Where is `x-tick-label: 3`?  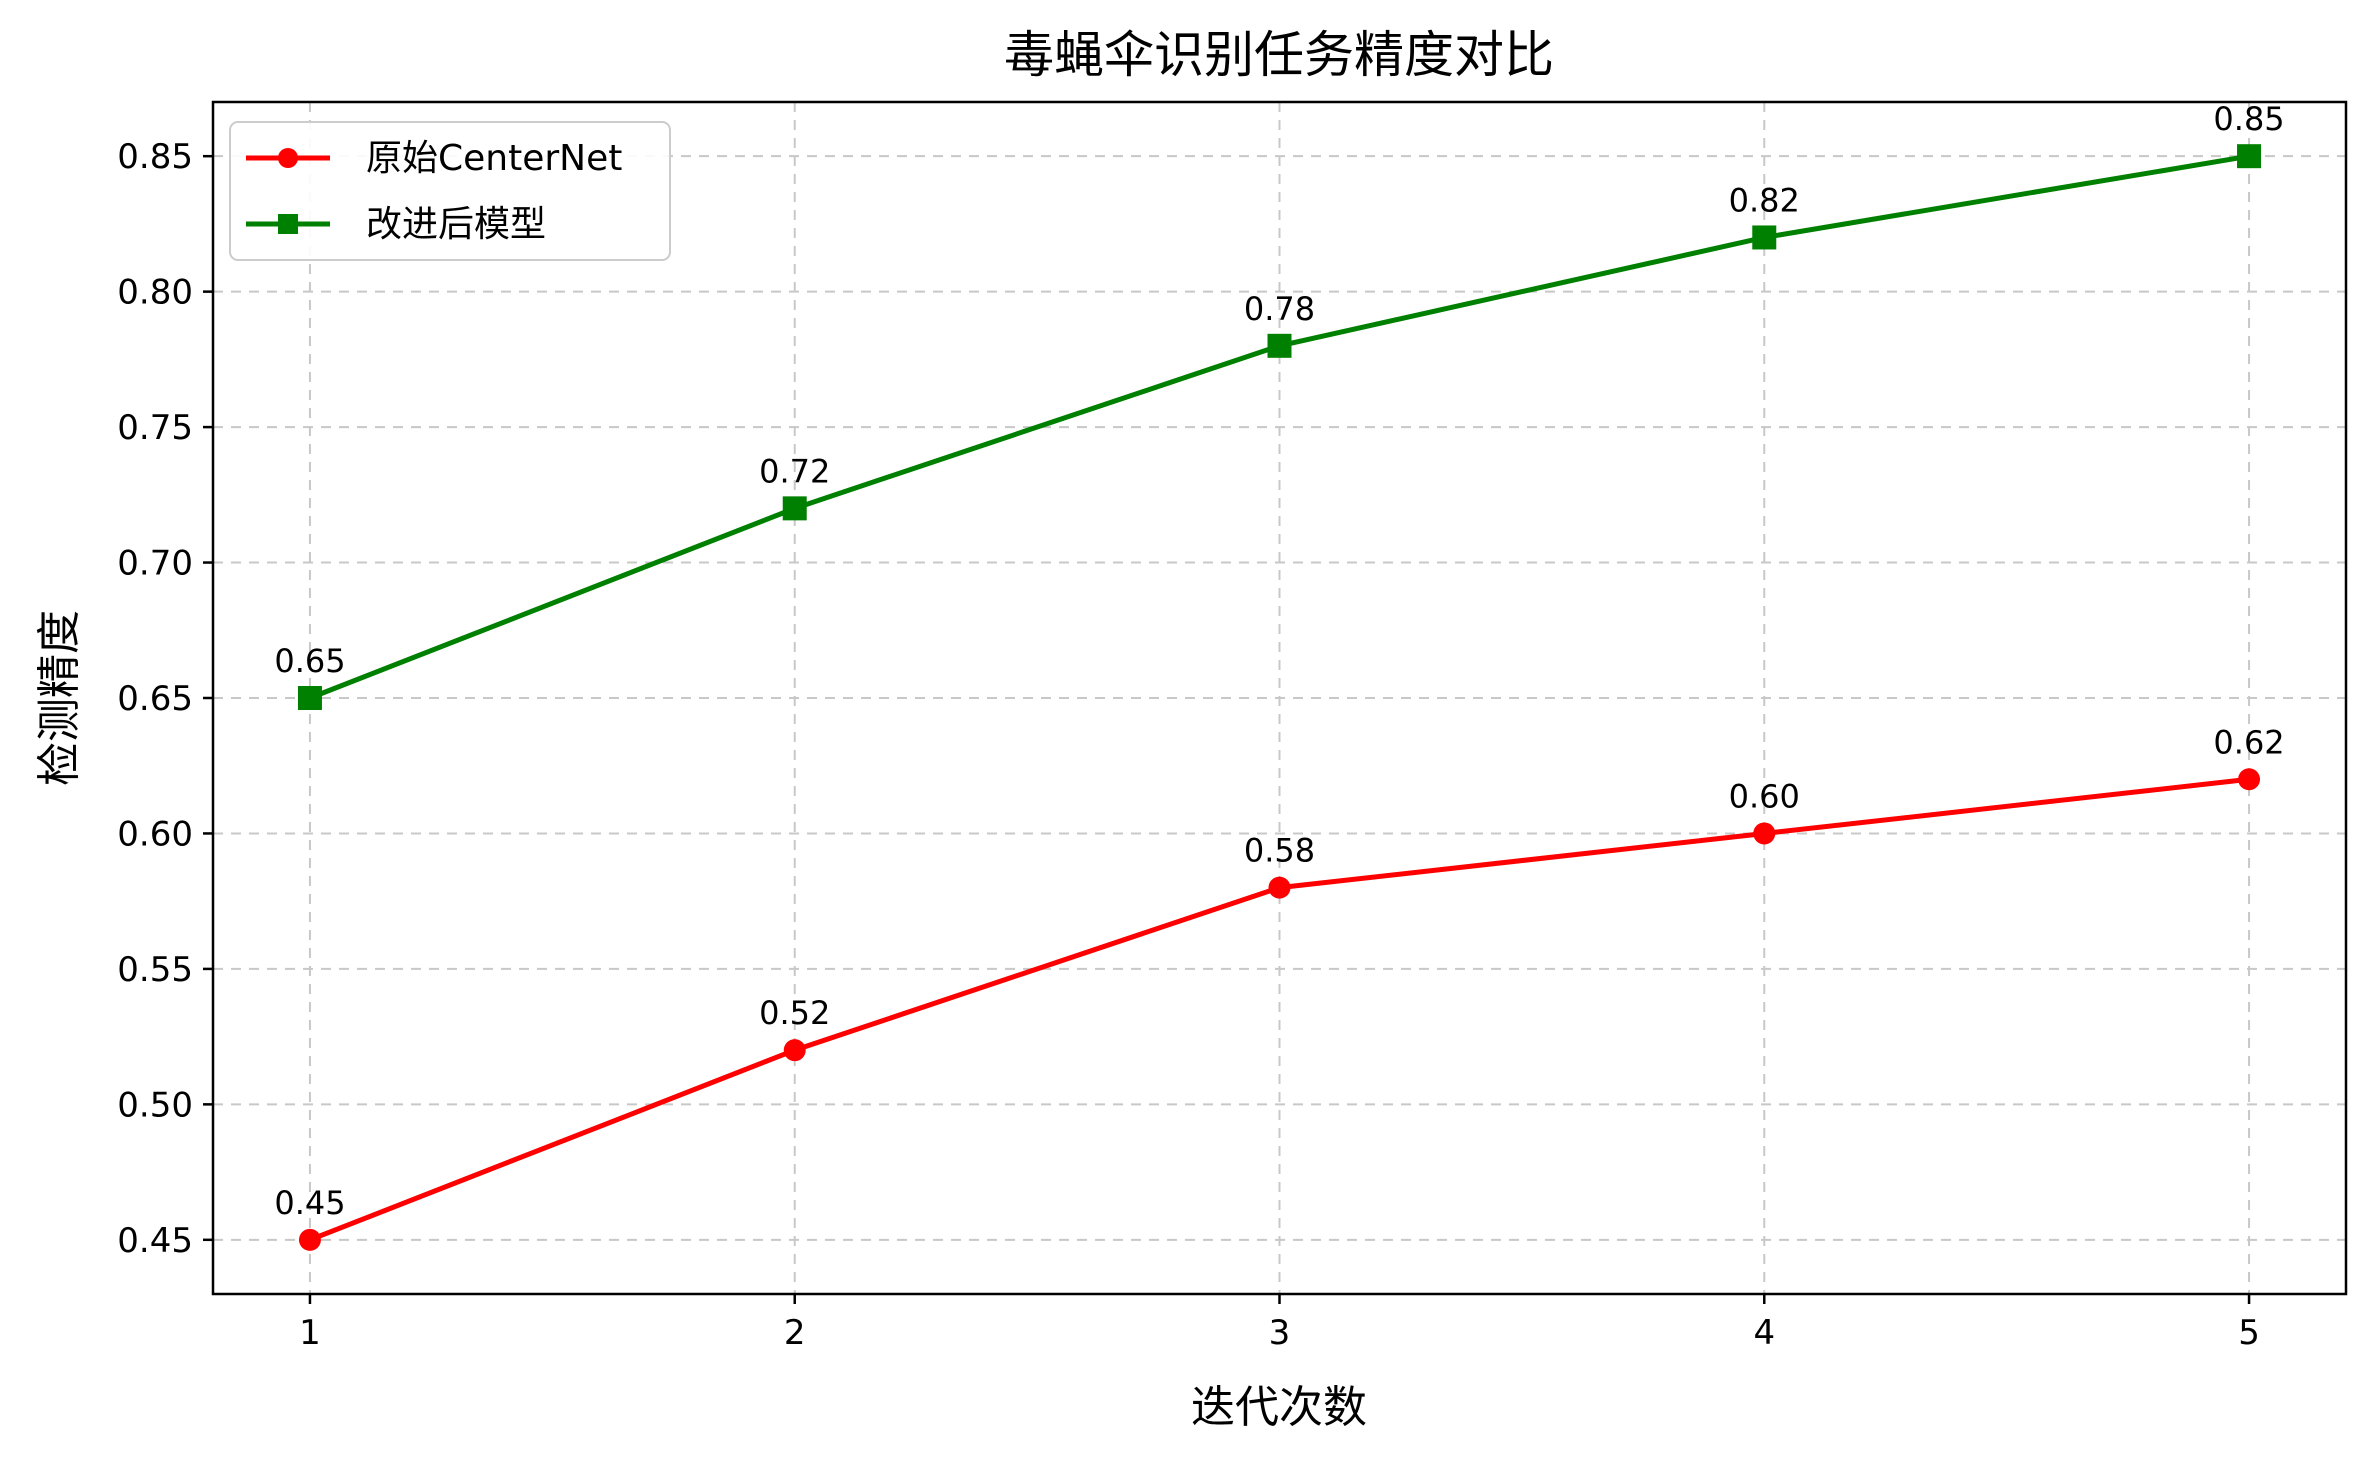 x-tick-label: 3 is located at coordinates (1280, 1333).